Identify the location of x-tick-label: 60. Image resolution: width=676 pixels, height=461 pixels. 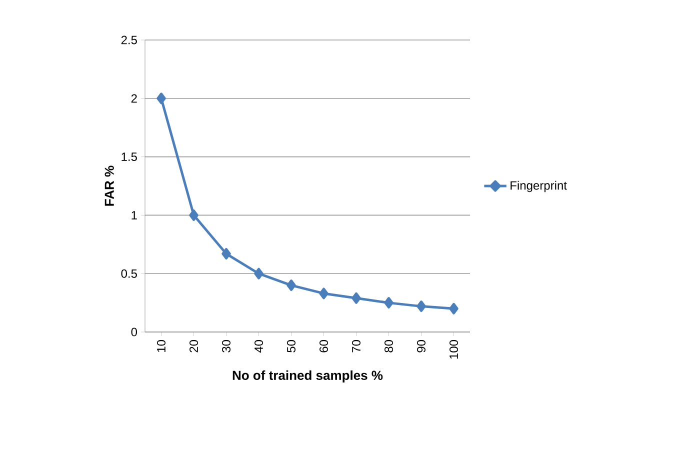
(324, 346).